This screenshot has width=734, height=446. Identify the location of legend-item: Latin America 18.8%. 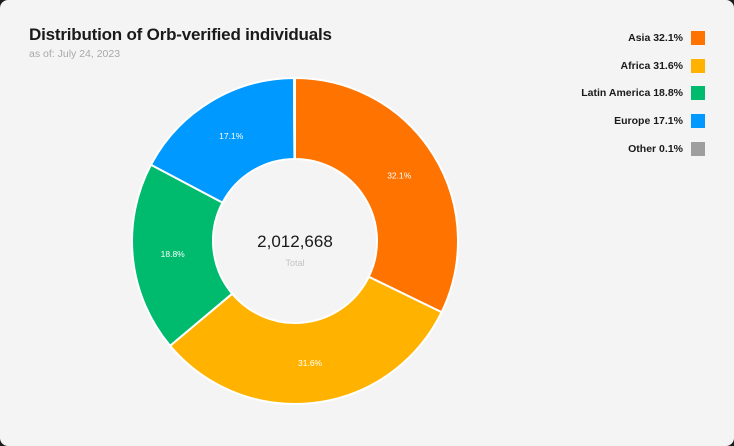
(643, 94).